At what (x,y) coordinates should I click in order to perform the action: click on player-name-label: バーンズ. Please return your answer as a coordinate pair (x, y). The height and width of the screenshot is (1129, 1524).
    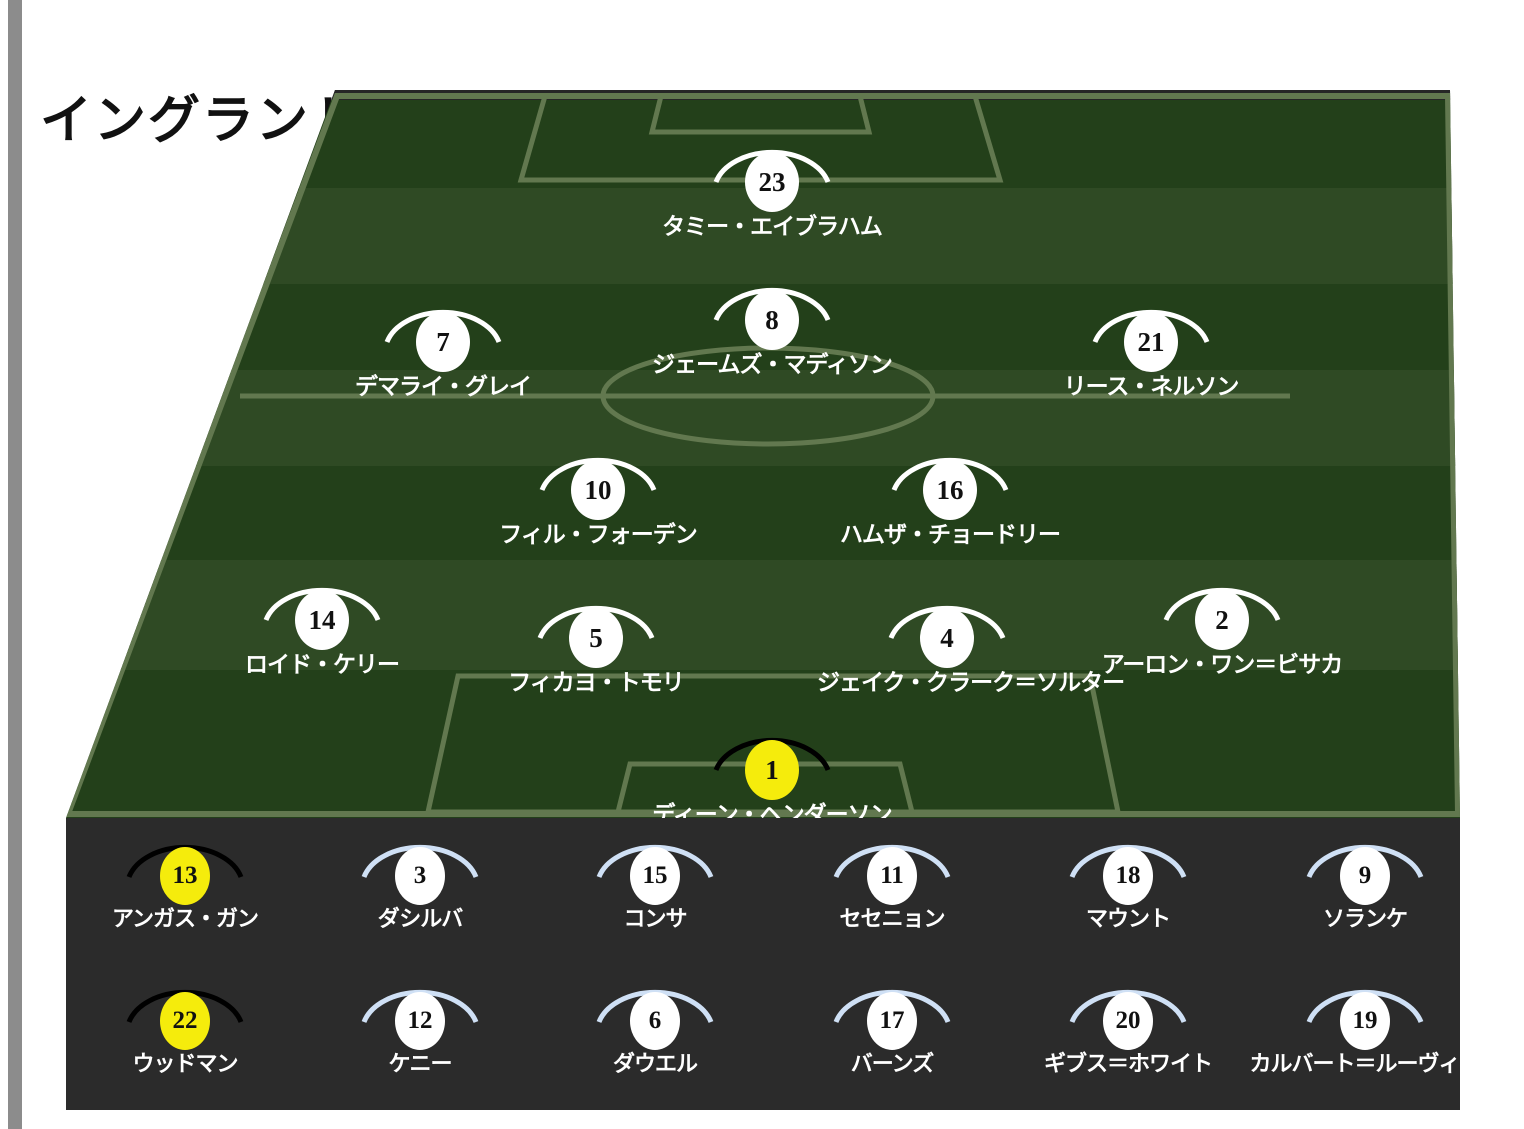
    Looking at the image, I should click on (892, 1063).